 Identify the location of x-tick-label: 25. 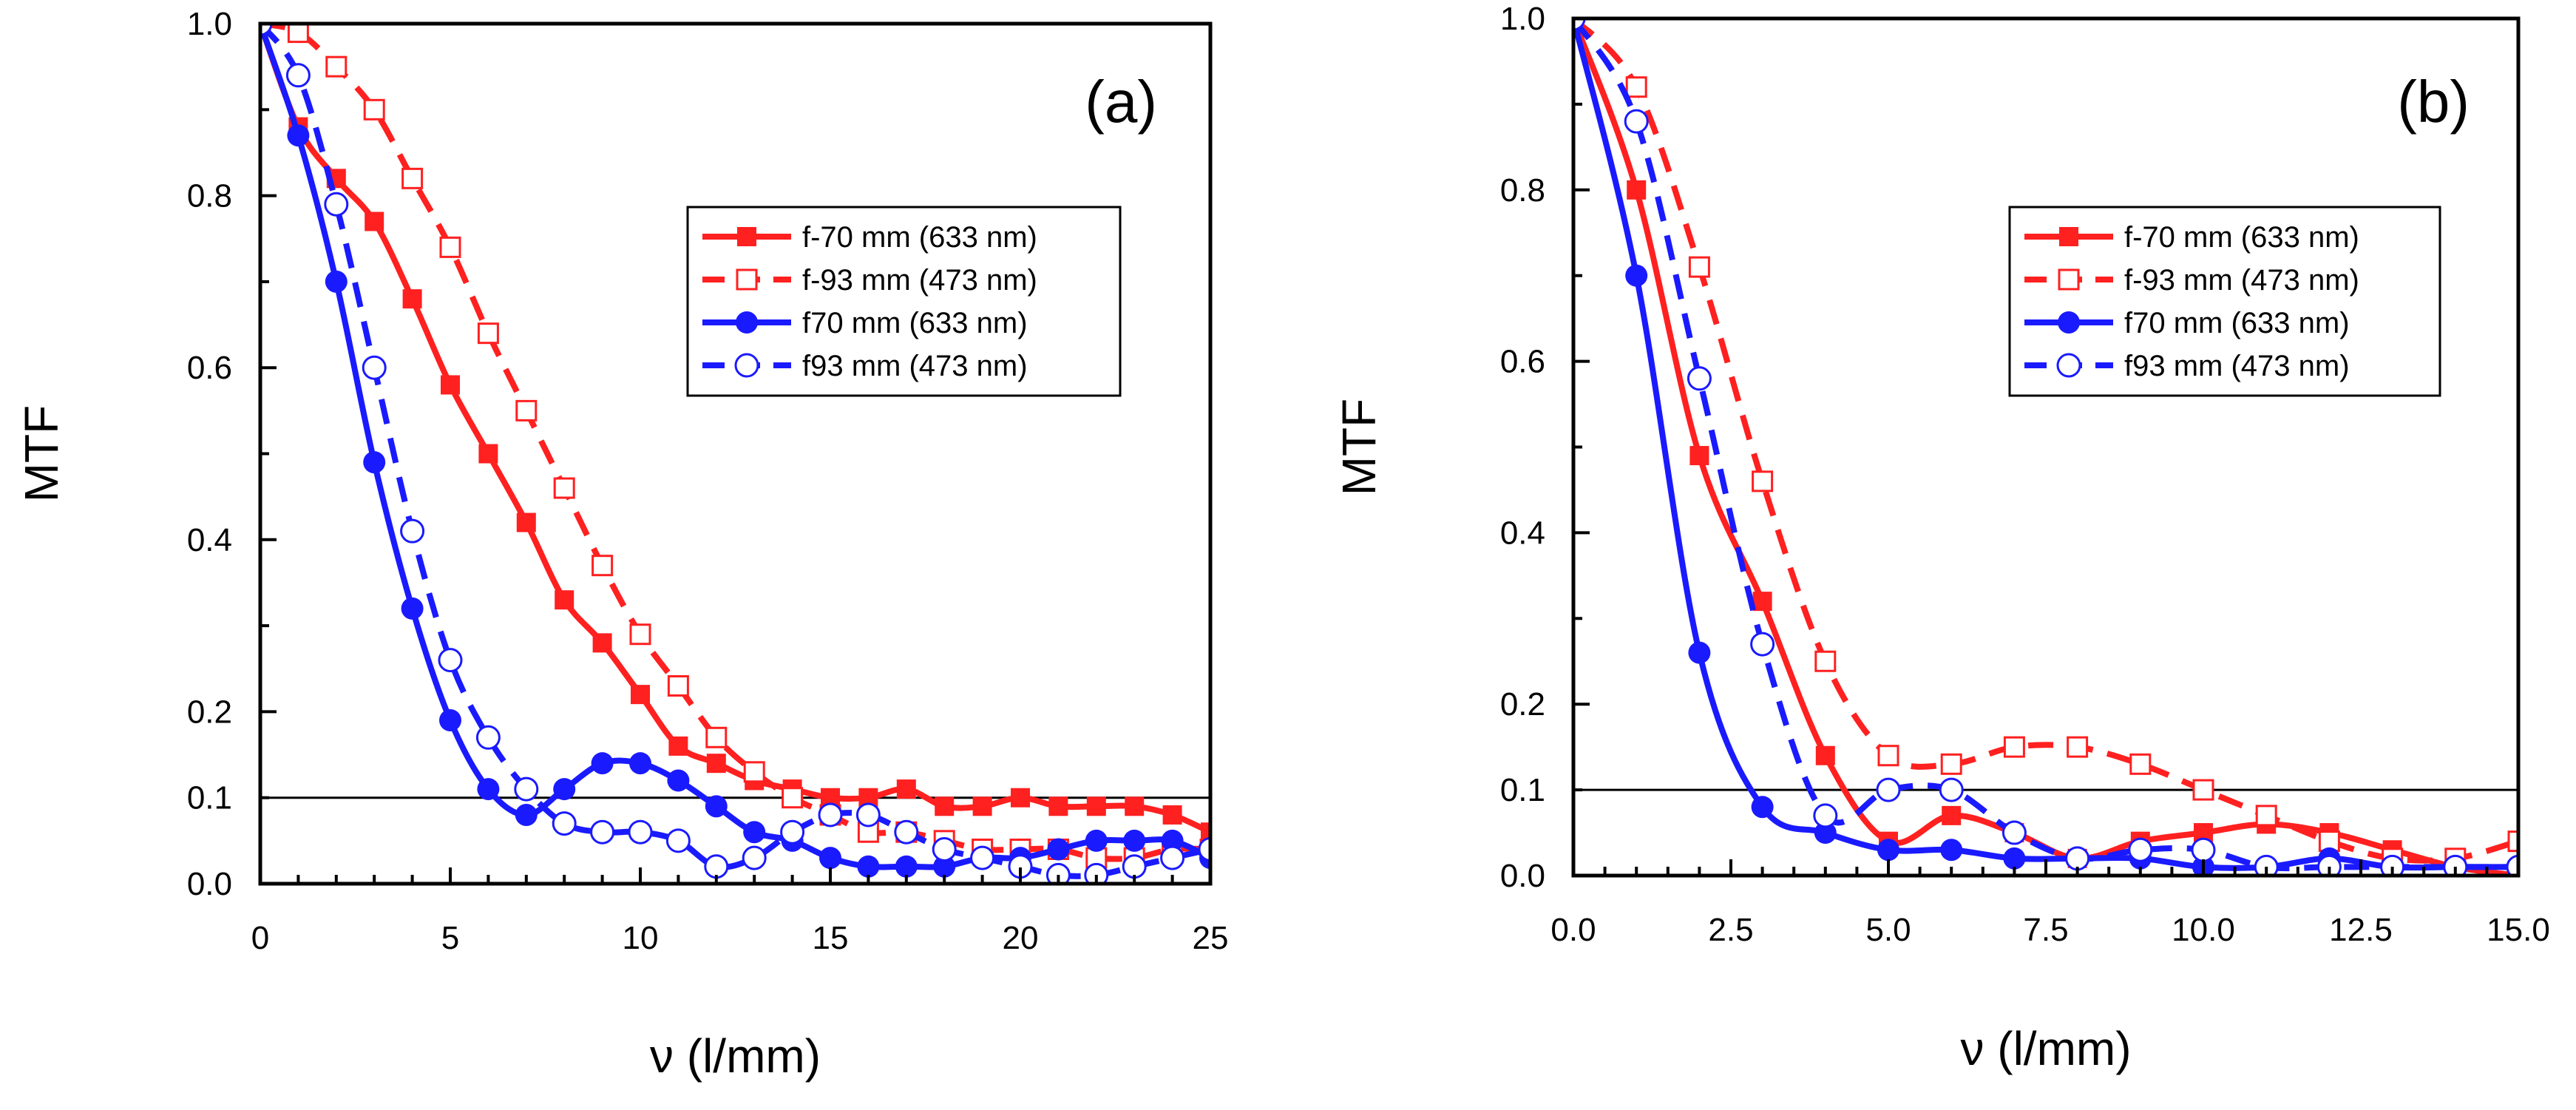
(1211, 938).